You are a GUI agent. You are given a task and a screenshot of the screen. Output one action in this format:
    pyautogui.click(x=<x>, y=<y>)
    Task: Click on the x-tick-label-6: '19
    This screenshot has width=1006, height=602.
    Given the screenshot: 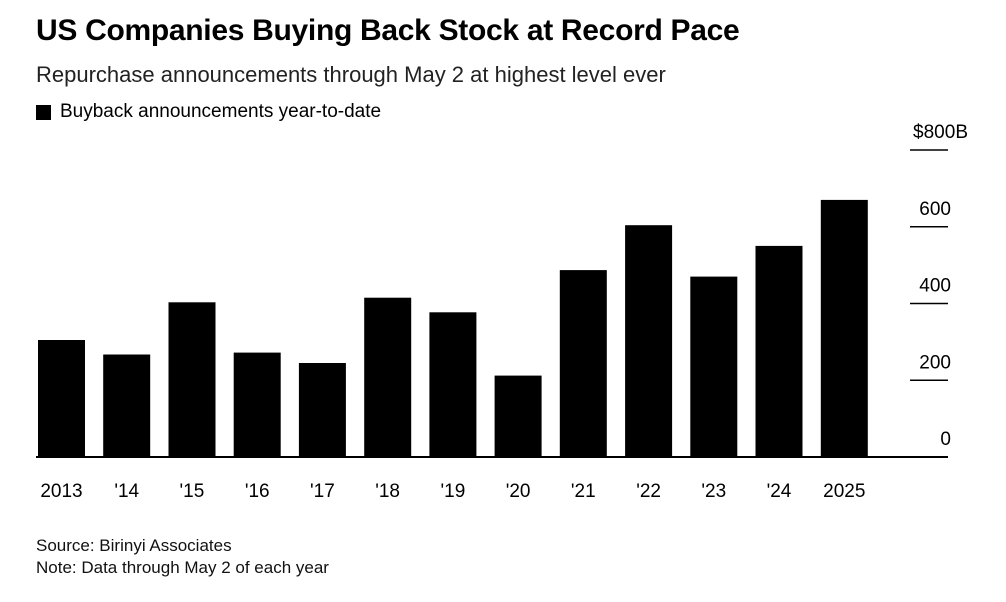 What is the action you would take?
    pyautogui.click(x=453, y=491)
    